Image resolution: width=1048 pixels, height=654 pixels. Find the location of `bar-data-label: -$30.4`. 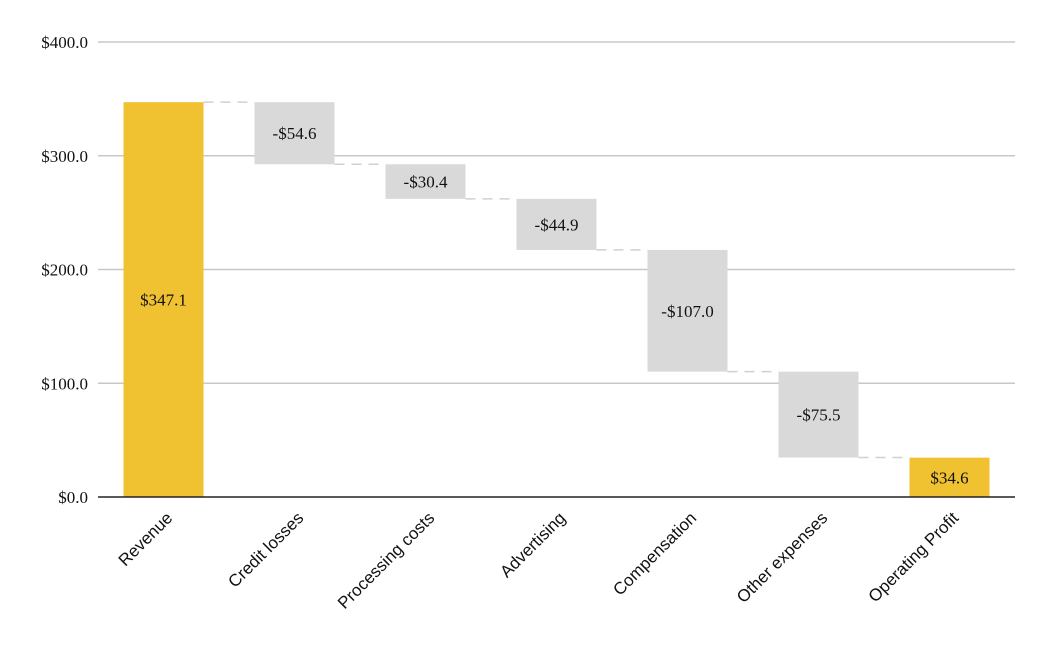

bar-data-label: -$30.4 is located at coordinates (426, 182).